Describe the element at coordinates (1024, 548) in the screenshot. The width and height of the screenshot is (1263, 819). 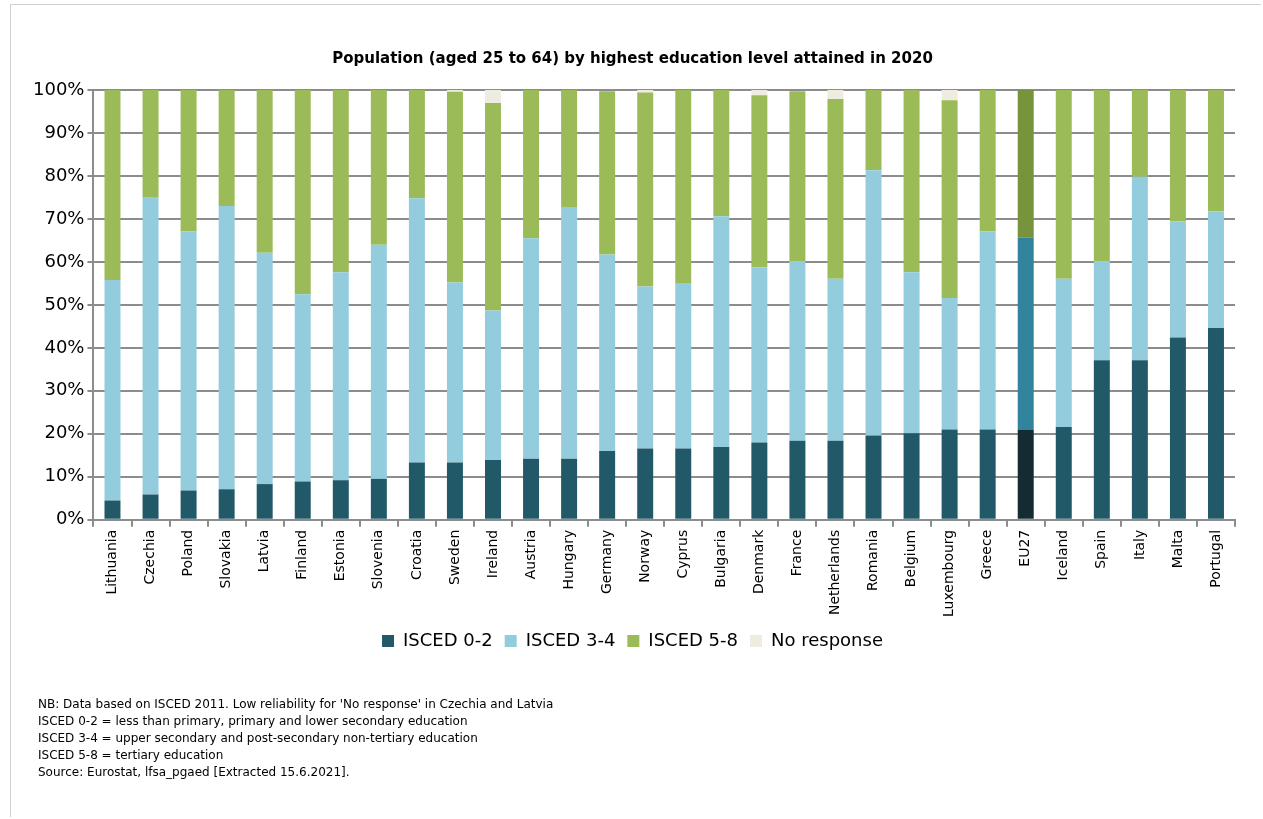
I see `x-tick-label: EU27` at that location.